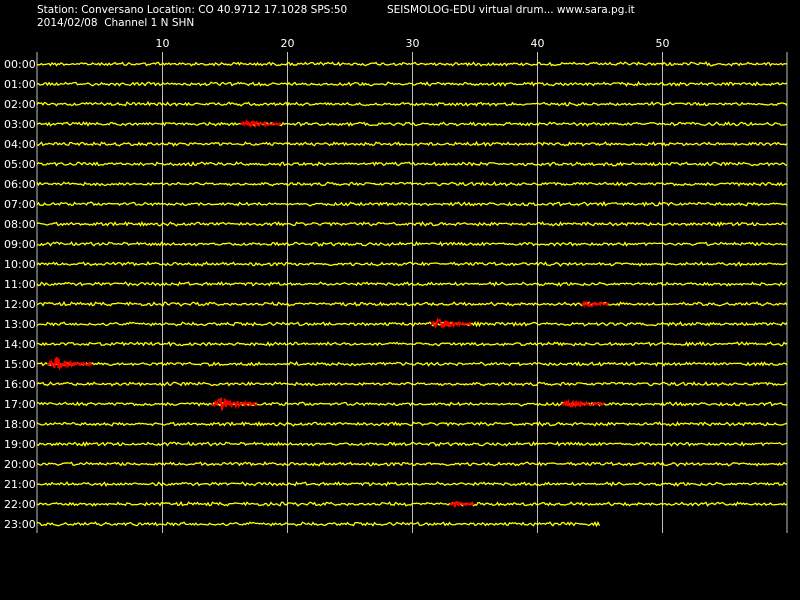 The width and height of the screenshot is (800, 600). What do you see at coordinates (20, 464) in the screenshot?
I see `hour-label: 20:00` at bounding box center [20, 464].